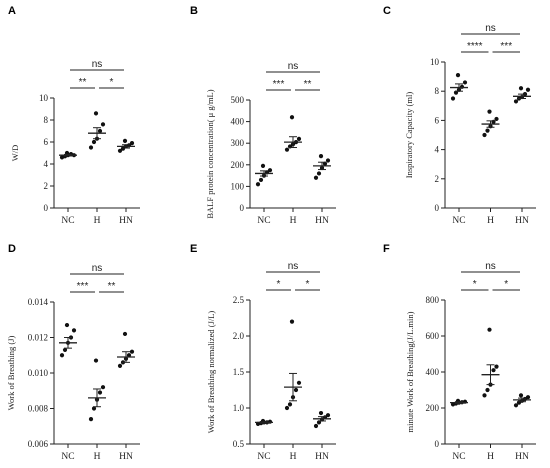 The image size is (550, 468). What do you see at coordinates (193, 249) in the screenshot?
I see `panel-letter: E` at bounding box center [193, 249].